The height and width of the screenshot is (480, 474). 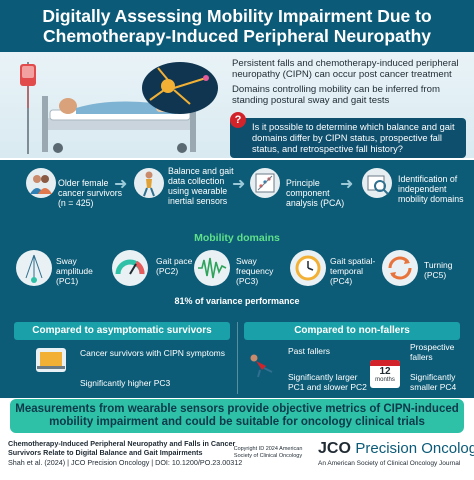 What do you see at coordinates (212, 268) in the screenshot?
I see `wave-icon` at bounding box center [212, 268].